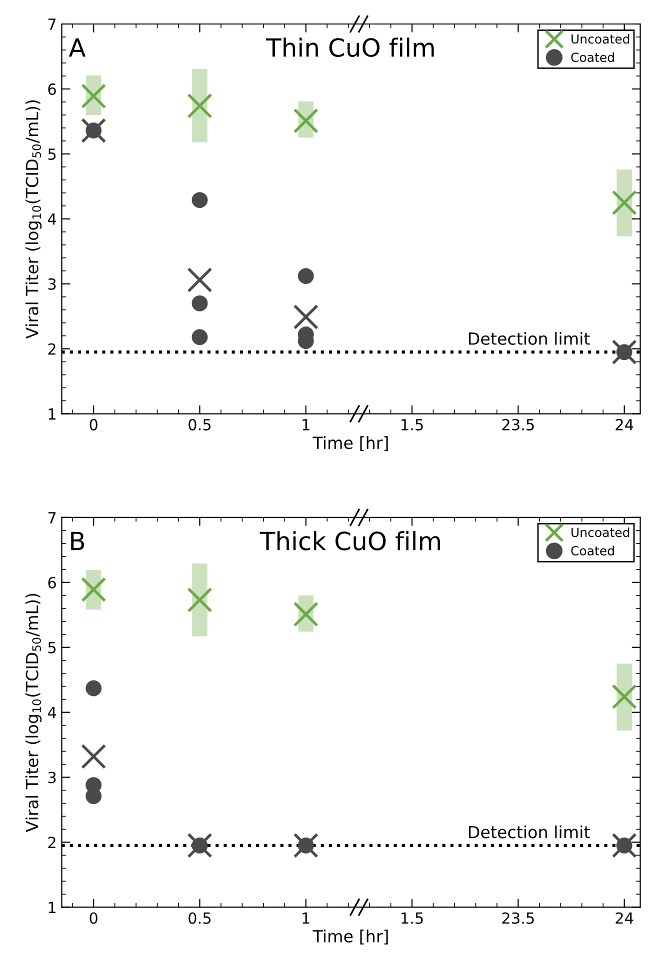 Image resolution: width=650 pixels, height=960 pixels. What do you see at coordinates (350, 47) in the screenshot?
I see `chart-title: Thin CuO film` at bounding box center [350, 47].